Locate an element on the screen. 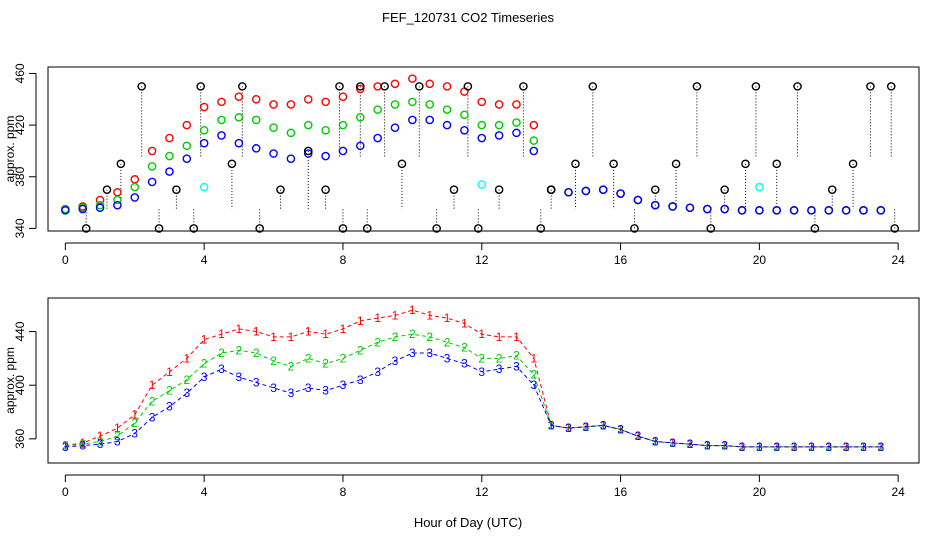  x-tick-label: 20 is located at coordinates (760, 260).